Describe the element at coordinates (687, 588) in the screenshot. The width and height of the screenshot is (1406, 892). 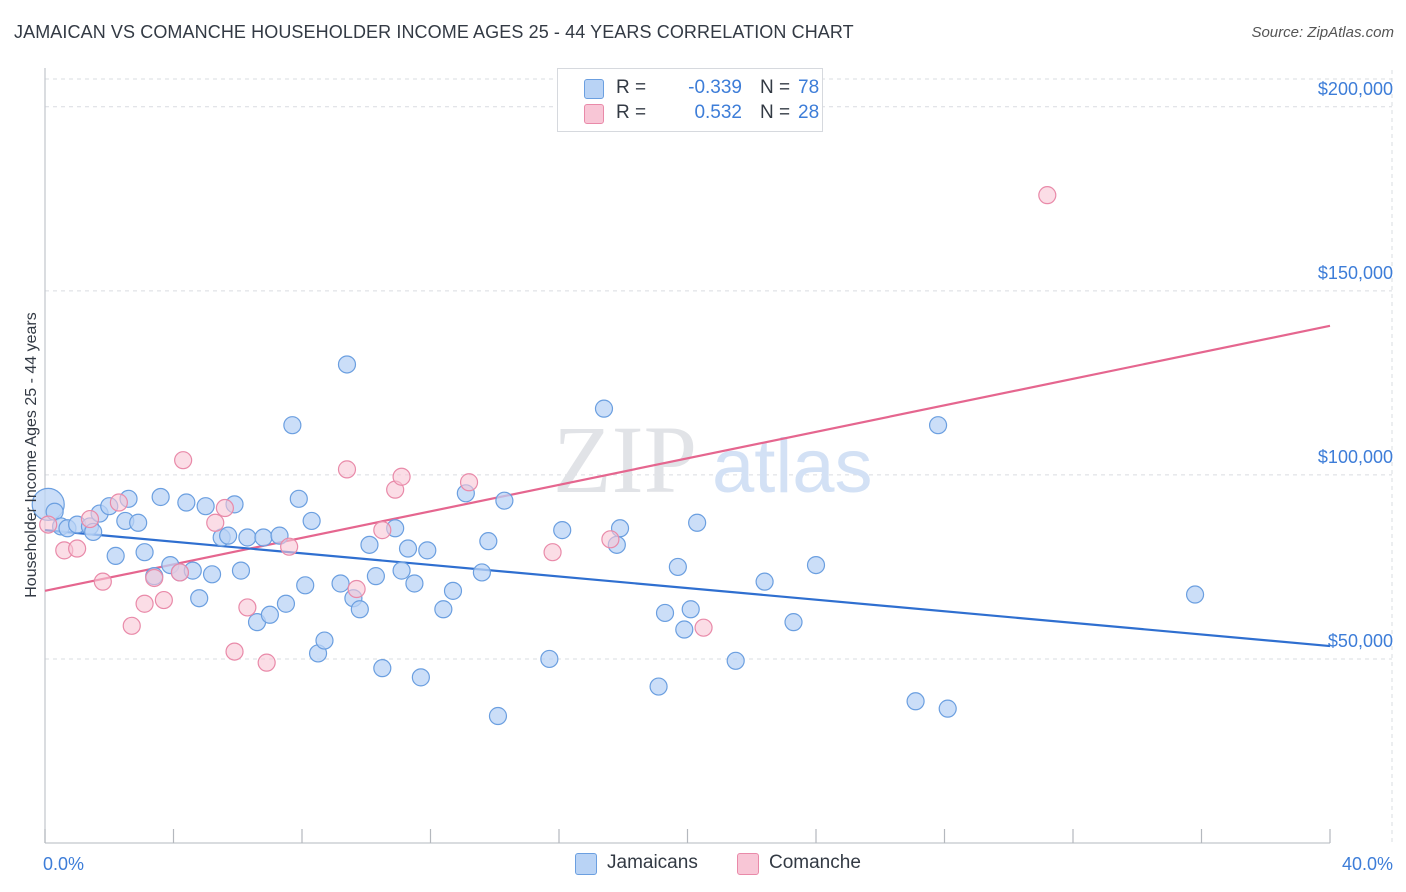
I see `jamaicans-trend-line` at that location.